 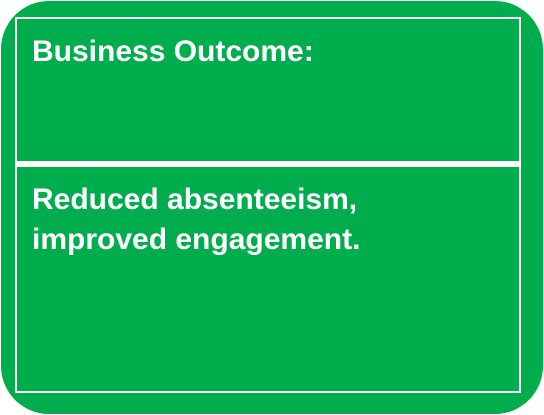 I want to click on outcome-heading: Business Outcome:, so click(x=173, y=51).